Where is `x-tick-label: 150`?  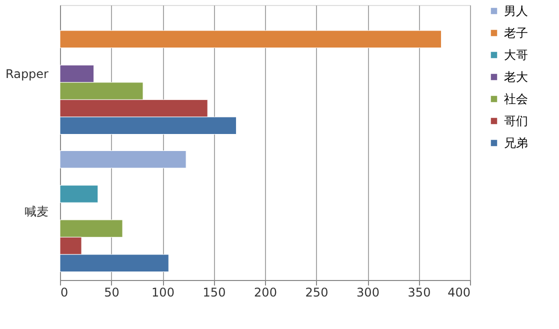 x-tick-label: 150 is located at coordinates (214, 293).